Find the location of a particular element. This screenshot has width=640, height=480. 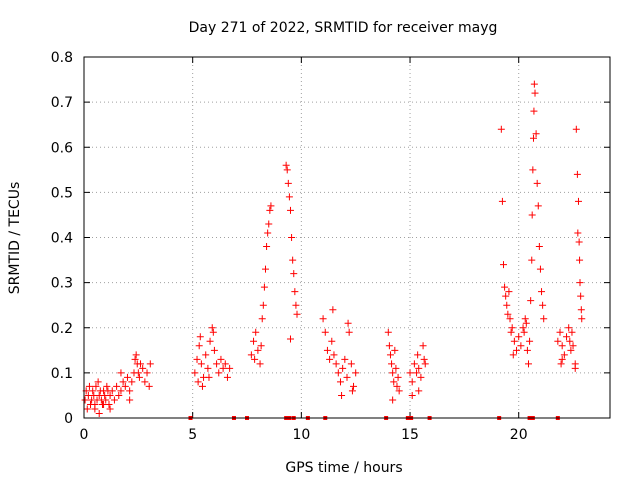

y-tick-label: 0.4 is located at coordinates (62, 239).